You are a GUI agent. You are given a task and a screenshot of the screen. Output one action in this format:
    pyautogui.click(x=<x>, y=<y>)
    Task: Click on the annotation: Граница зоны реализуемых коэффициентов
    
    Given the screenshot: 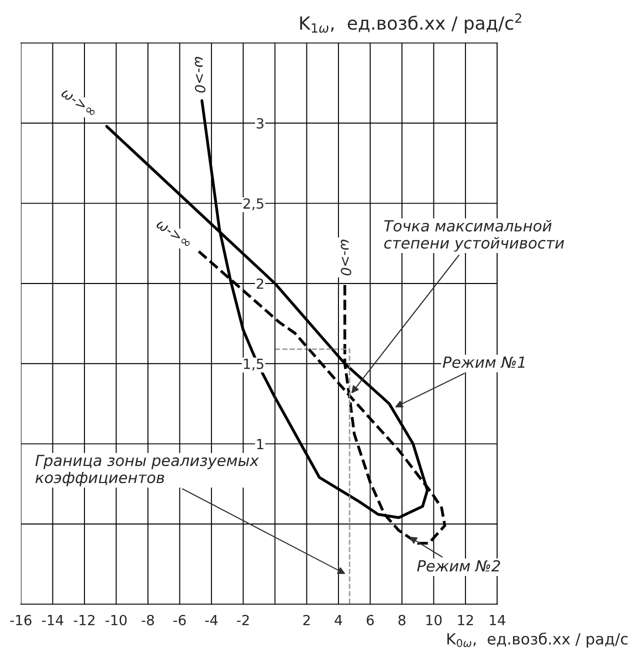 What is the action you would take?
    pyautogui.click(x=147, y=470)
    